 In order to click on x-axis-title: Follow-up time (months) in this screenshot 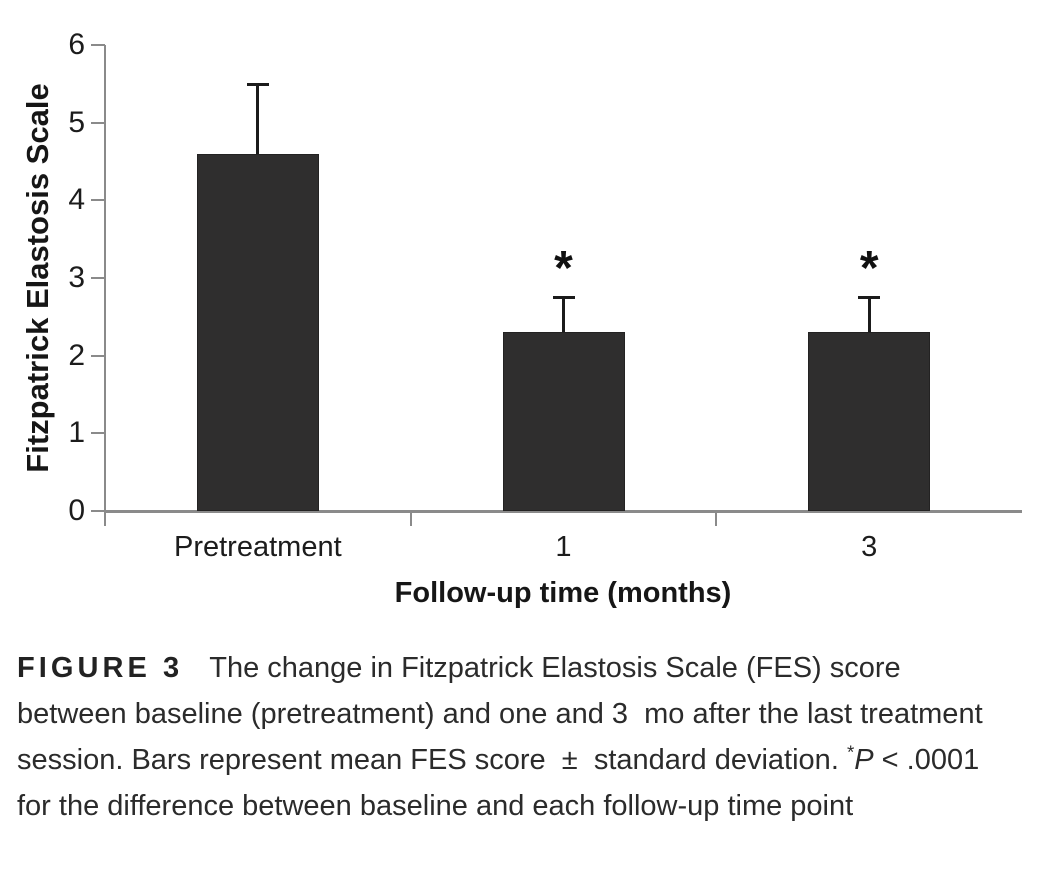, I will do `click(563, 593)`.